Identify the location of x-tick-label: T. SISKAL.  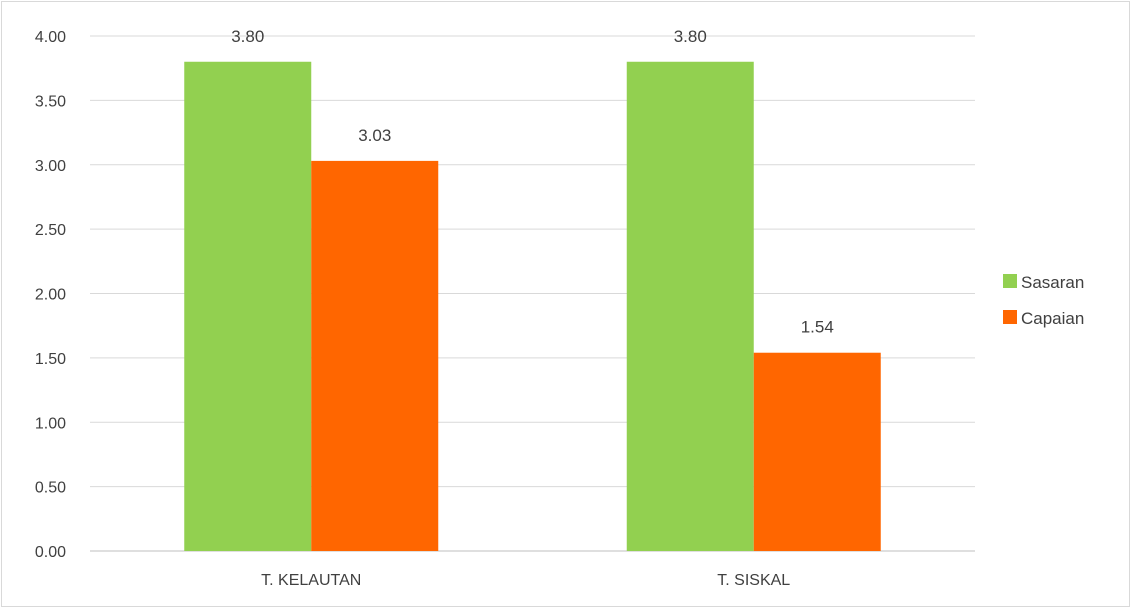
(753, 580).